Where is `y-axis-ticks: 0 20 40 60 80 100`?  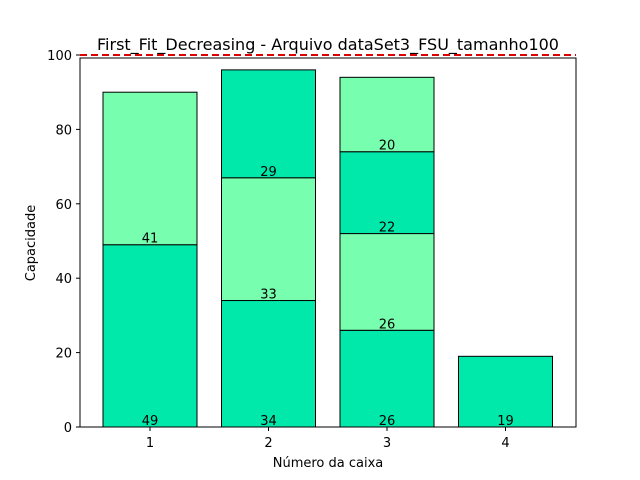 y-axis-ticks: 0 20 40 60 80 100 is located at coordinates (63, 242).